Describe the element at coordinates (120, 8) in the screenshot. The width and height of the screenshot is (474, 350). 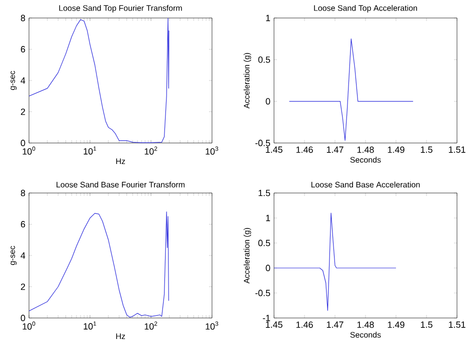
I see `chart-title: Loose Sand Top Fourier Transform` at that location.